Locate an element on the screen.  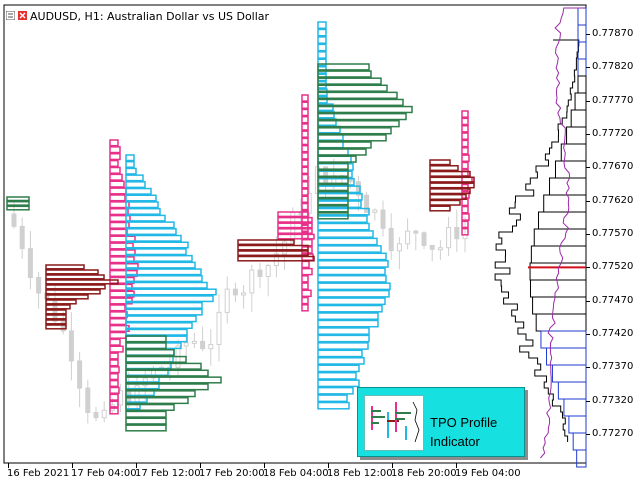
one-click-trading-icon is located at coordinates (22, 15).